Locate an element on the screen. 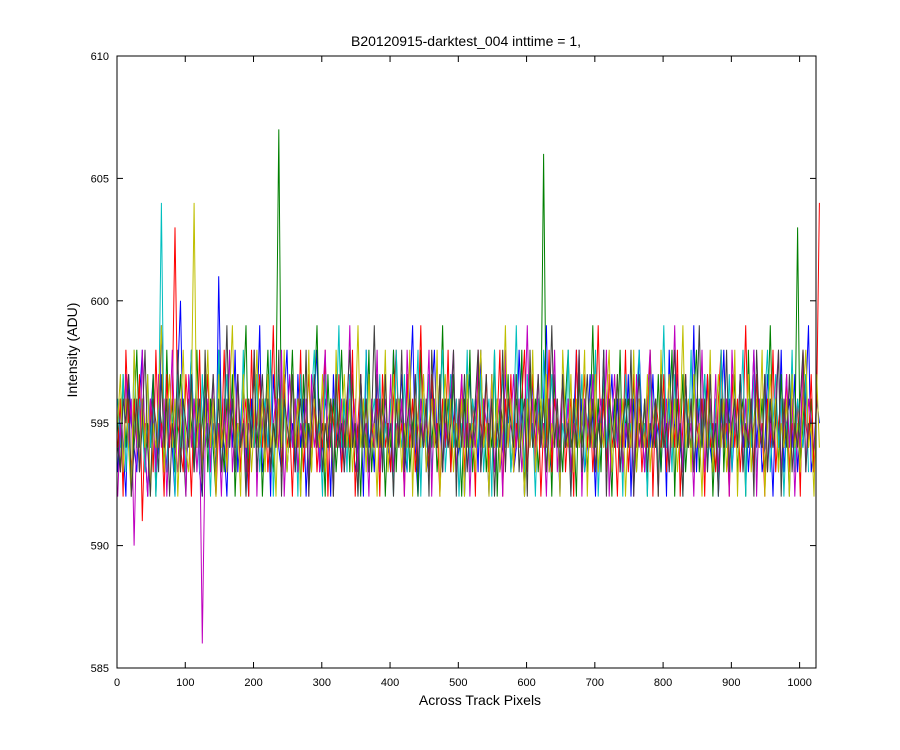  x-tick-label: 200 is located at coordinates (253, 683).